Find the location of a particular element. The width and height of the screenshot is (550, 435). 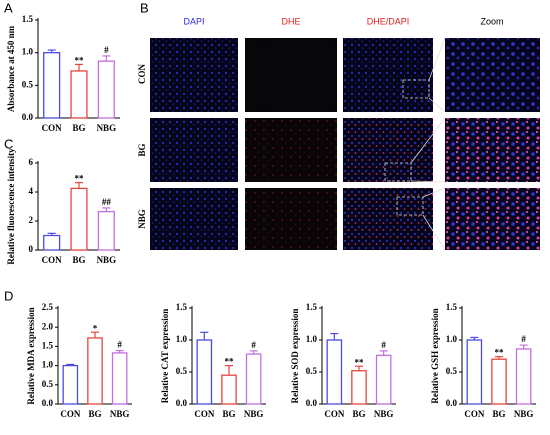

y-axis-label: Relative CAT expression is located at coordinates (165, 356).